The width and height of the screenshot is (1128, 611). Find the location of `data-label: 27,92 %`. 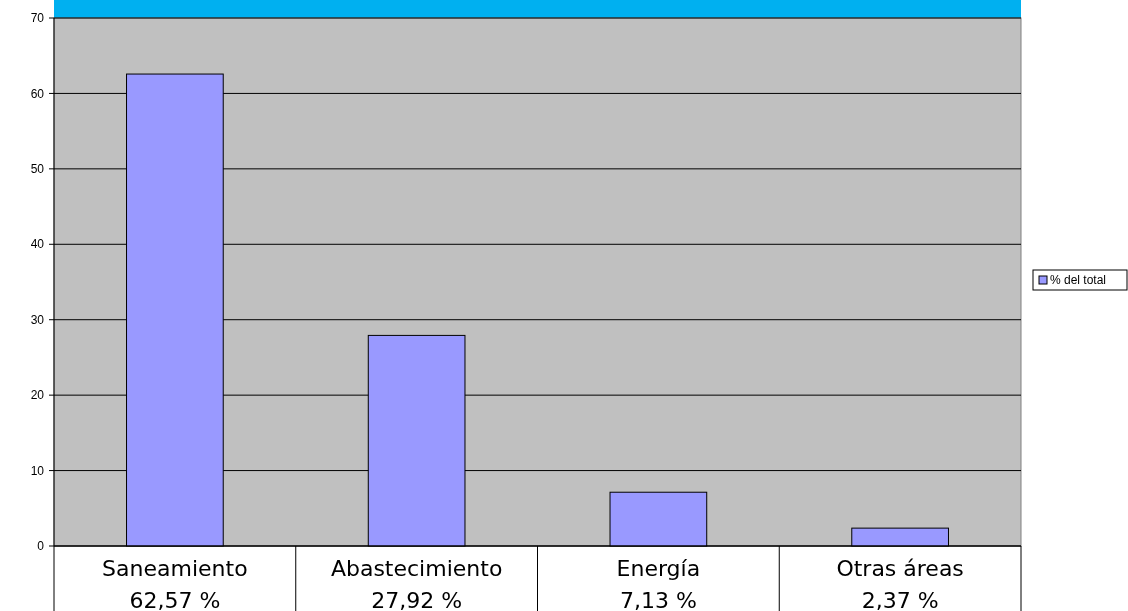

data-label: 27,92 % is located at coordinates (417, 599).